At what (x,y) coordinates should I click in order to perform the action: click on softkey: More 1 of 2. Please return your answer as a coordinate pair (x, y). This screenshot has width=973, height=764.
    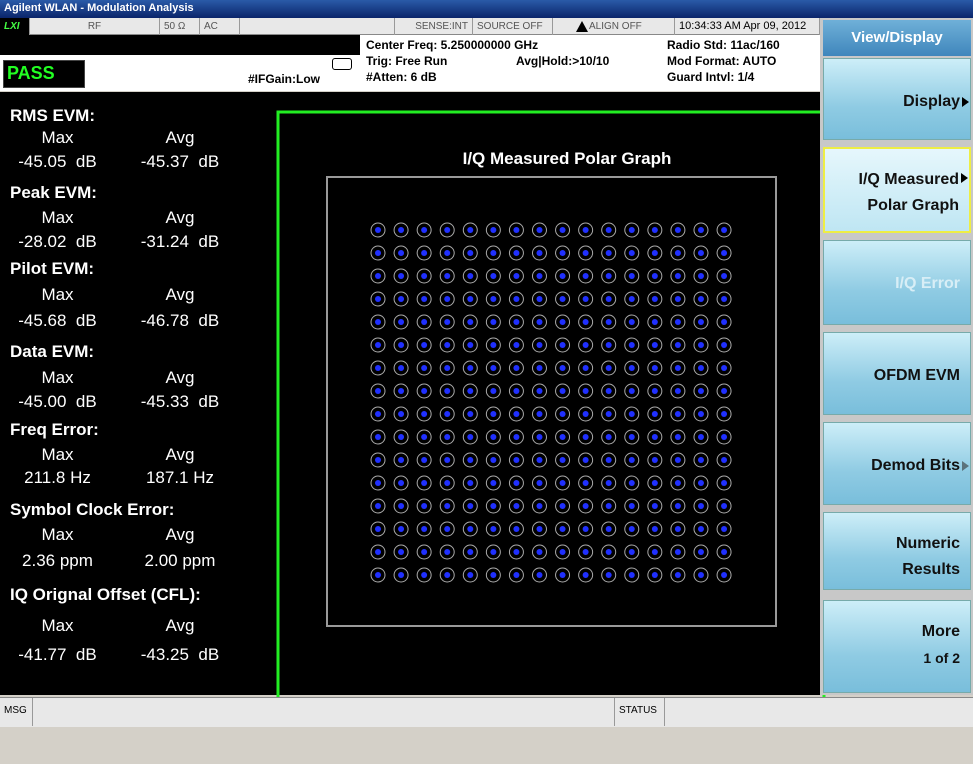
    Looking at the image, I should click on (897, 646).